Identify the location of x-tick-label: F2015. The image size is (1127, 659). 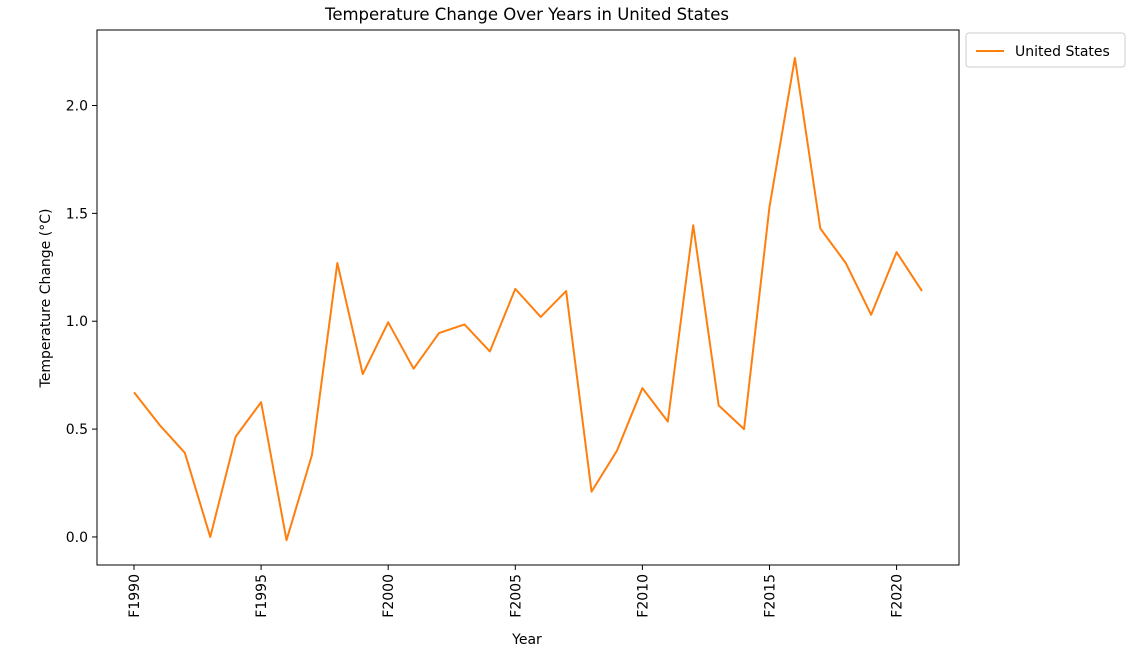
(770, 596).